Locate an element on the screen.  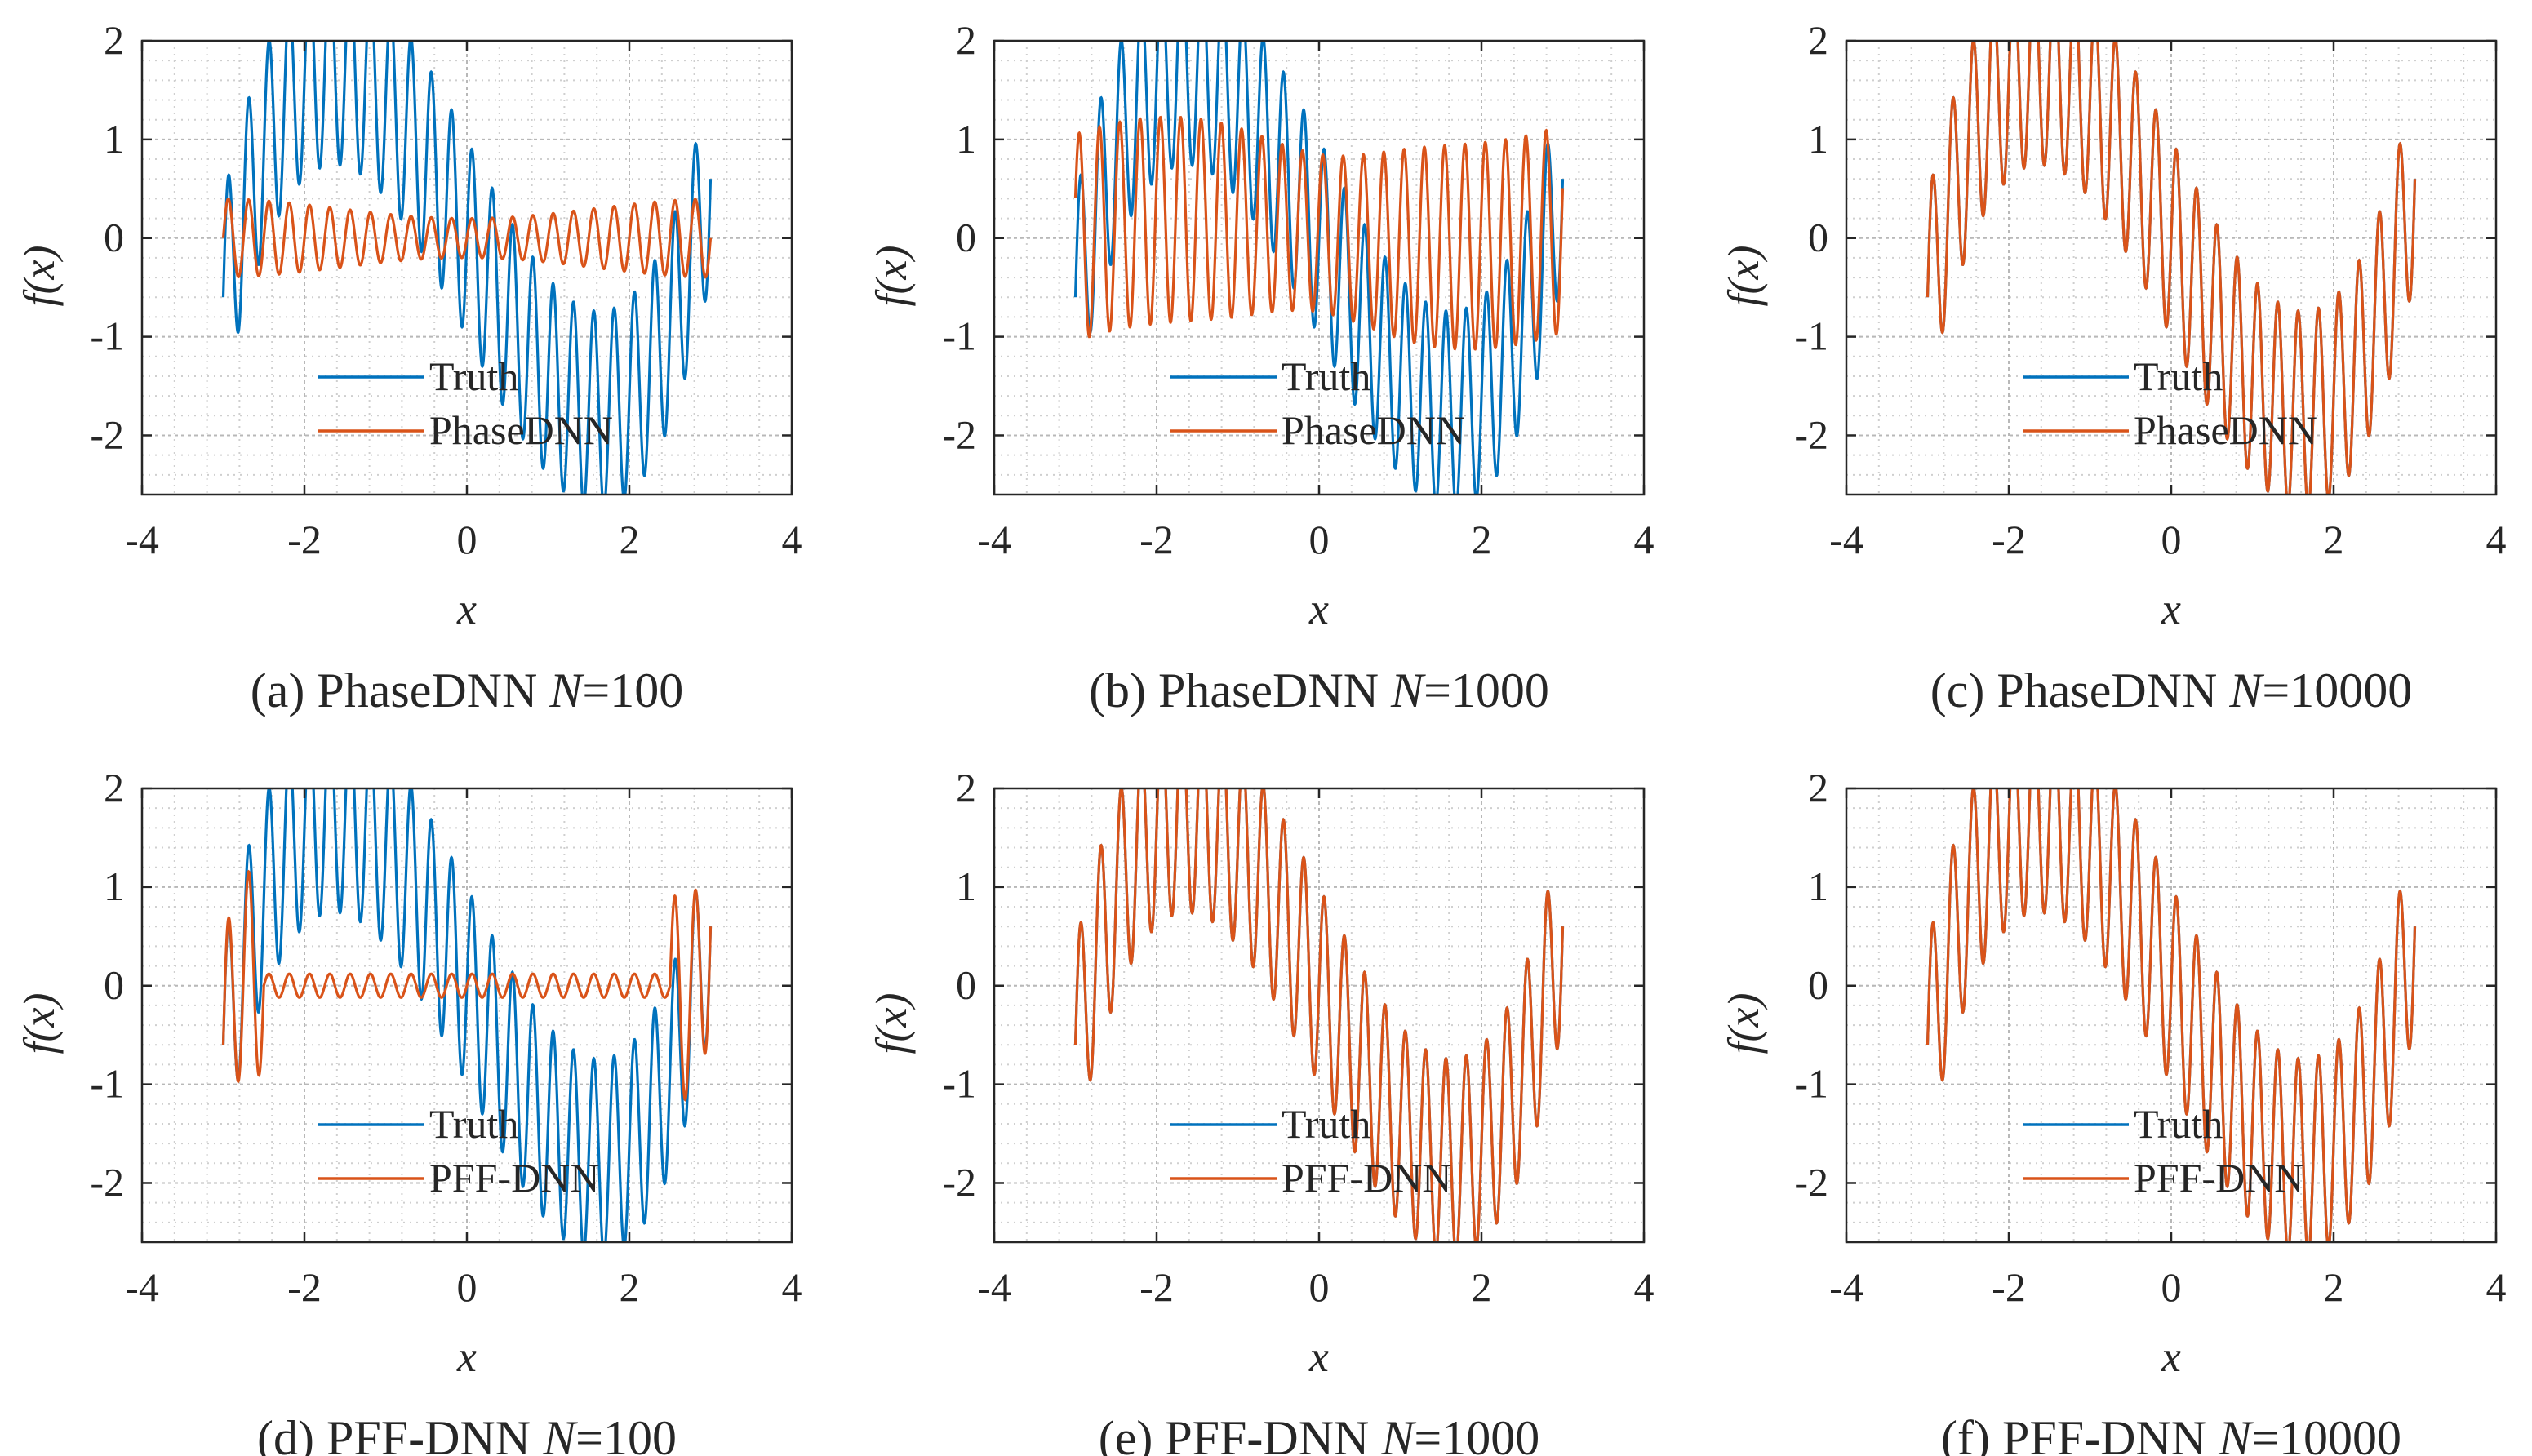
subplot-caption: (a) PhaseDNN N=100 is located at coordinates (467, 690).